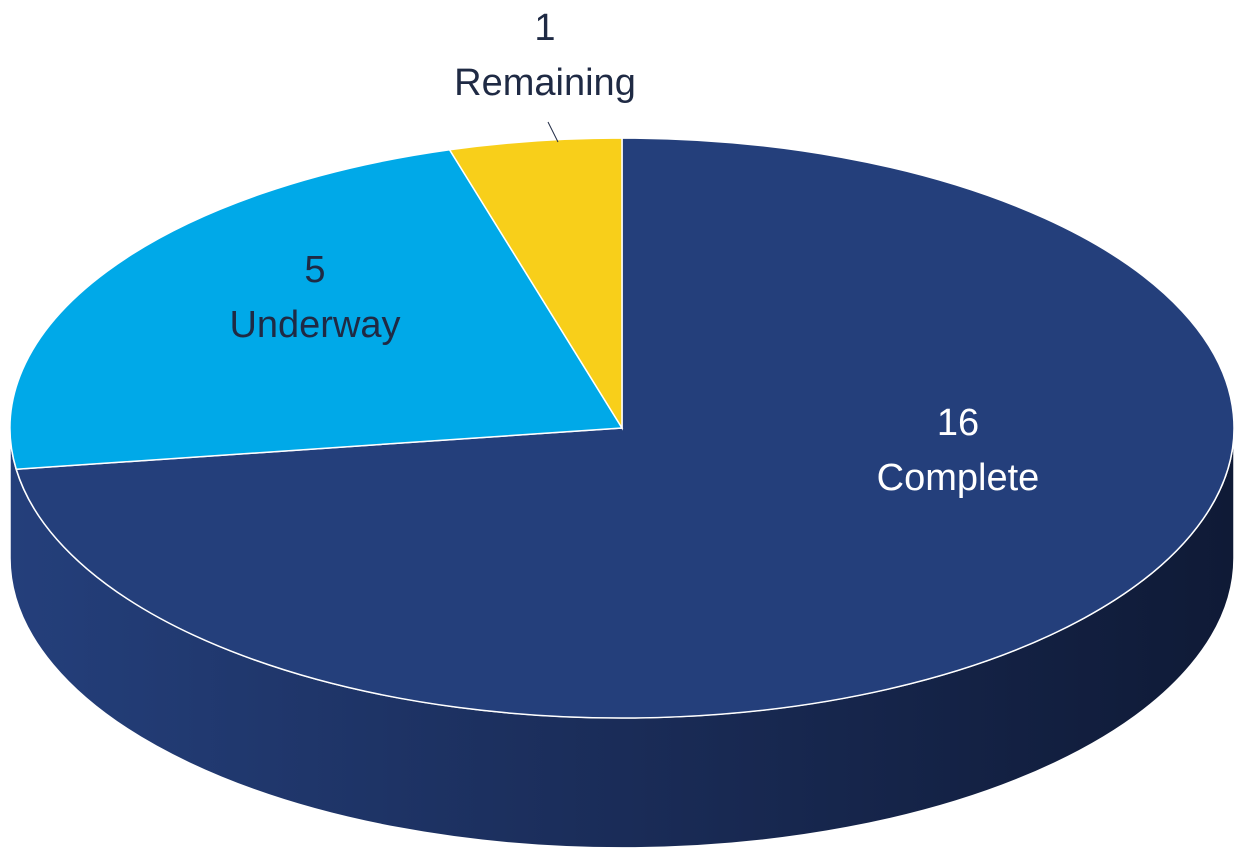 The image size is (1234, 861). I want to click on data-label: 1, so click(544, 28).